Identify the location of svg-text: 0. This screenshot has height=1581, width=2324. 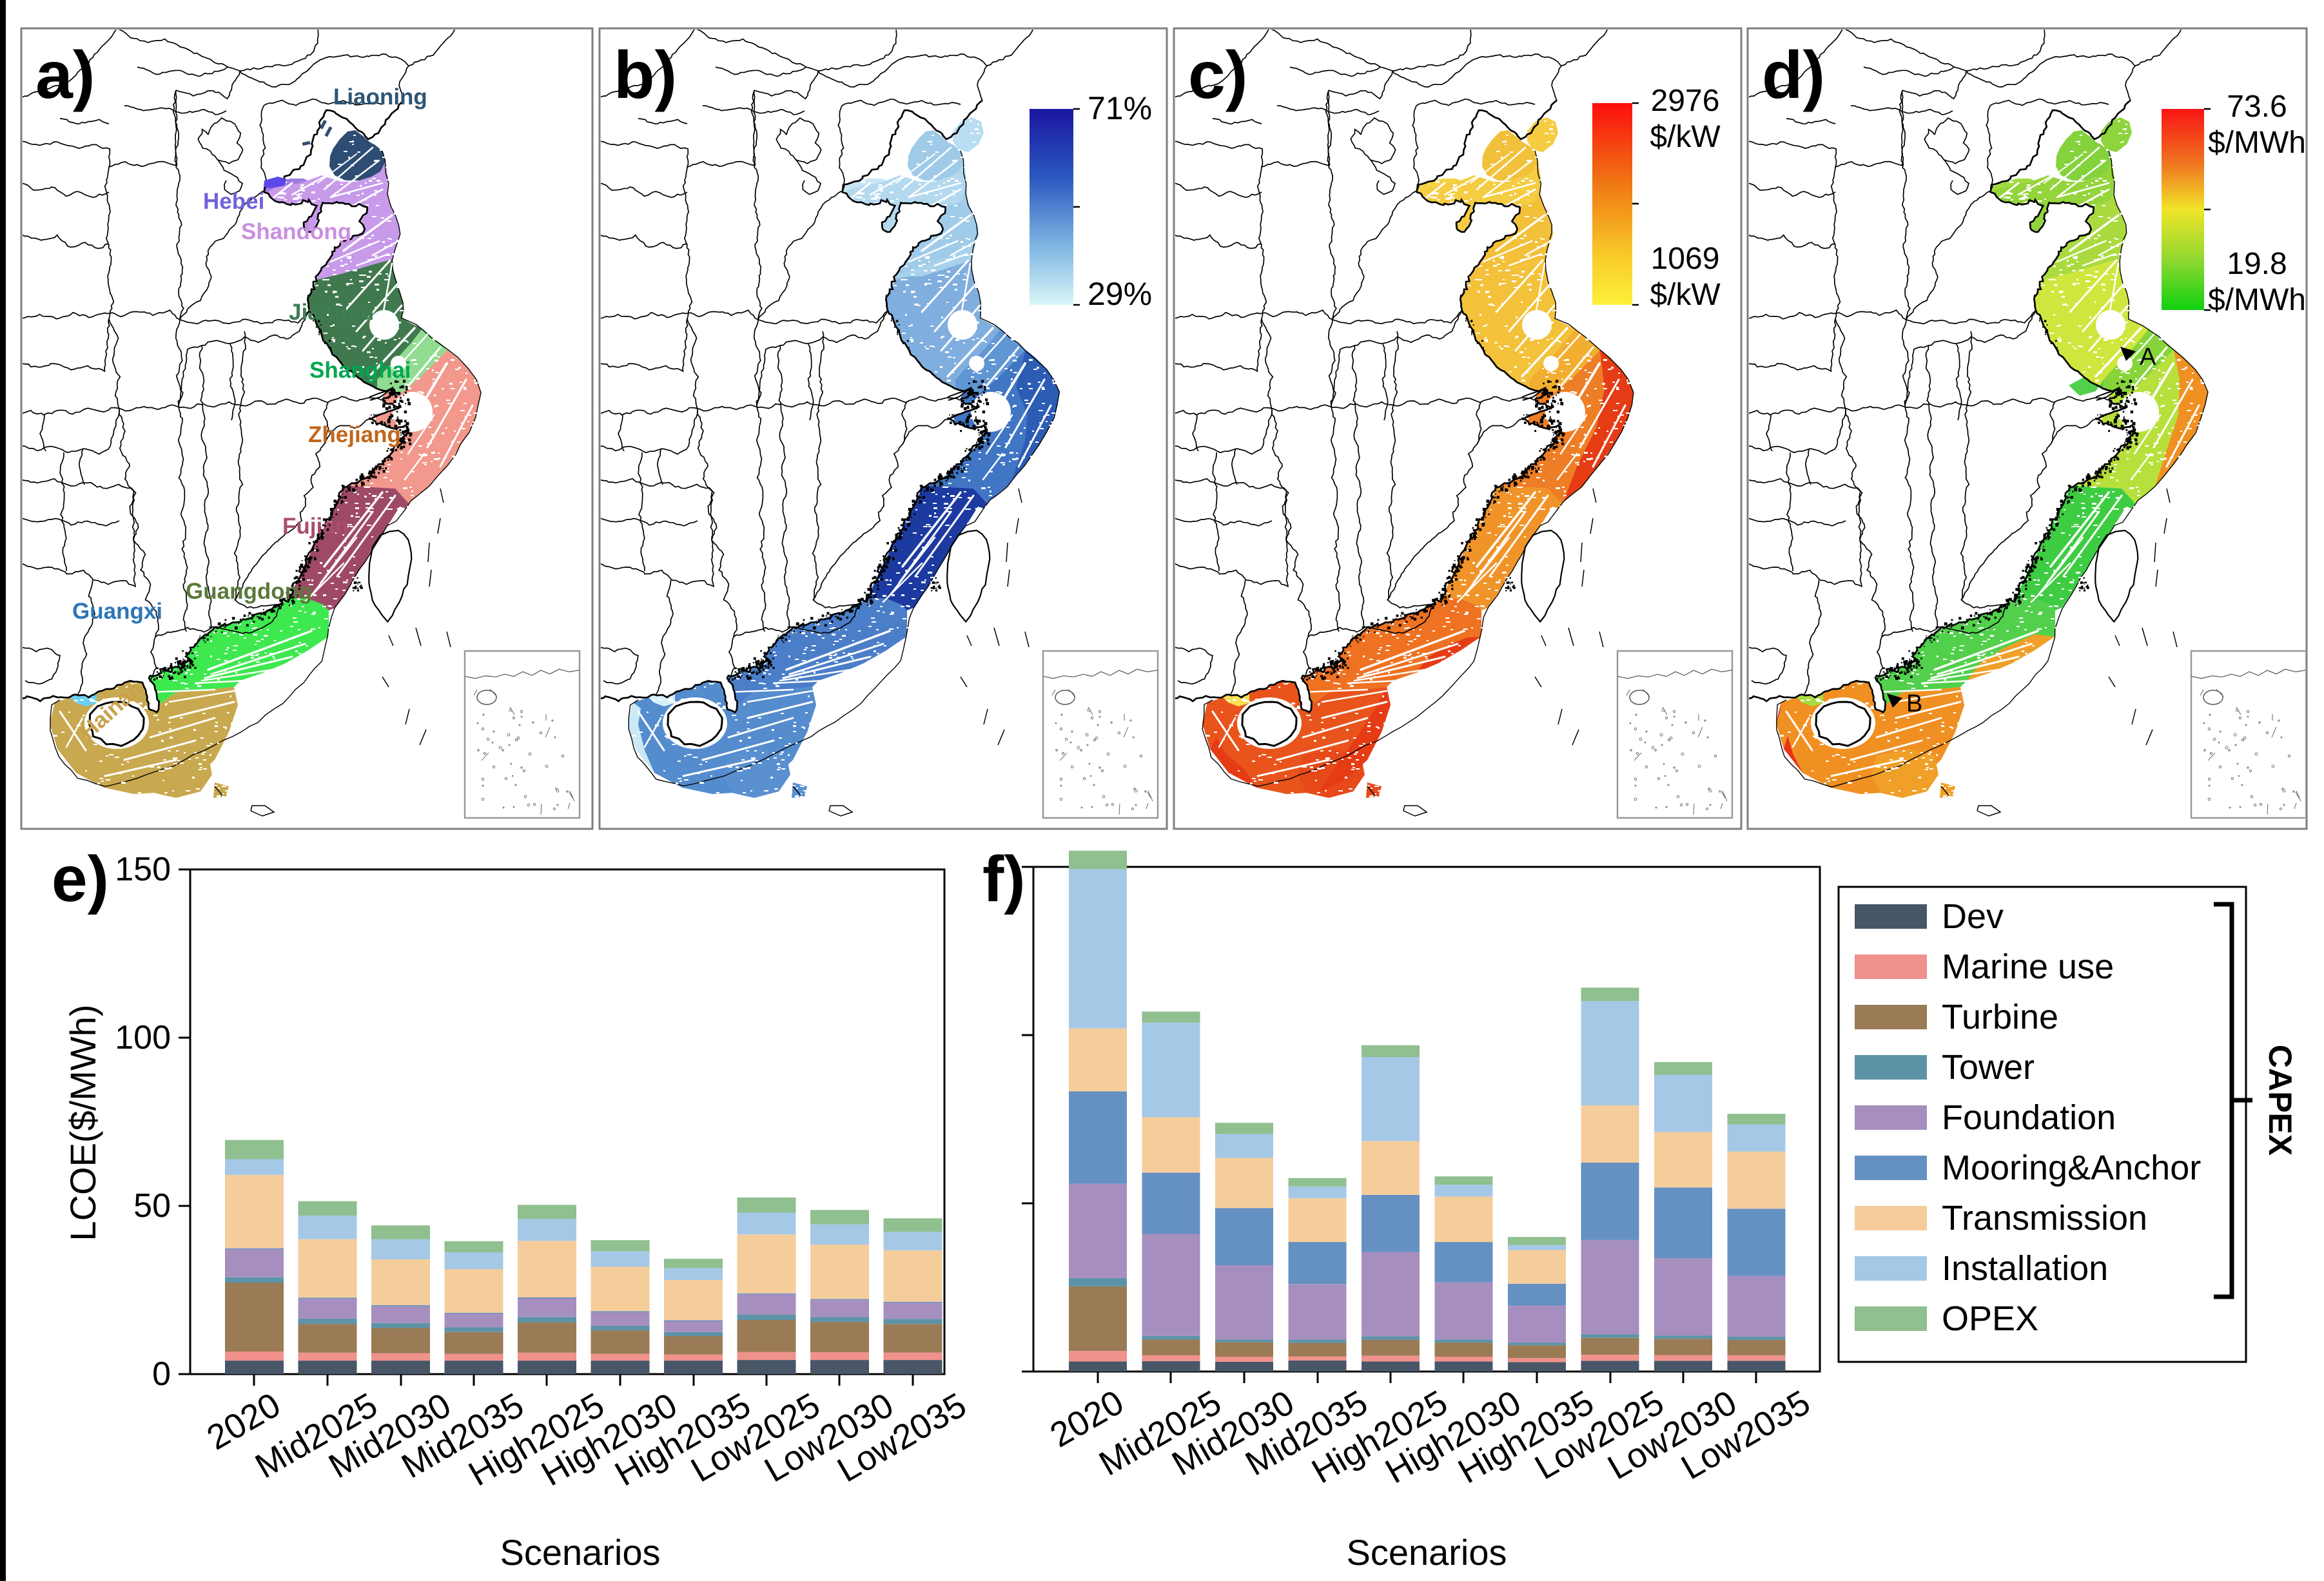
(161, 1374).